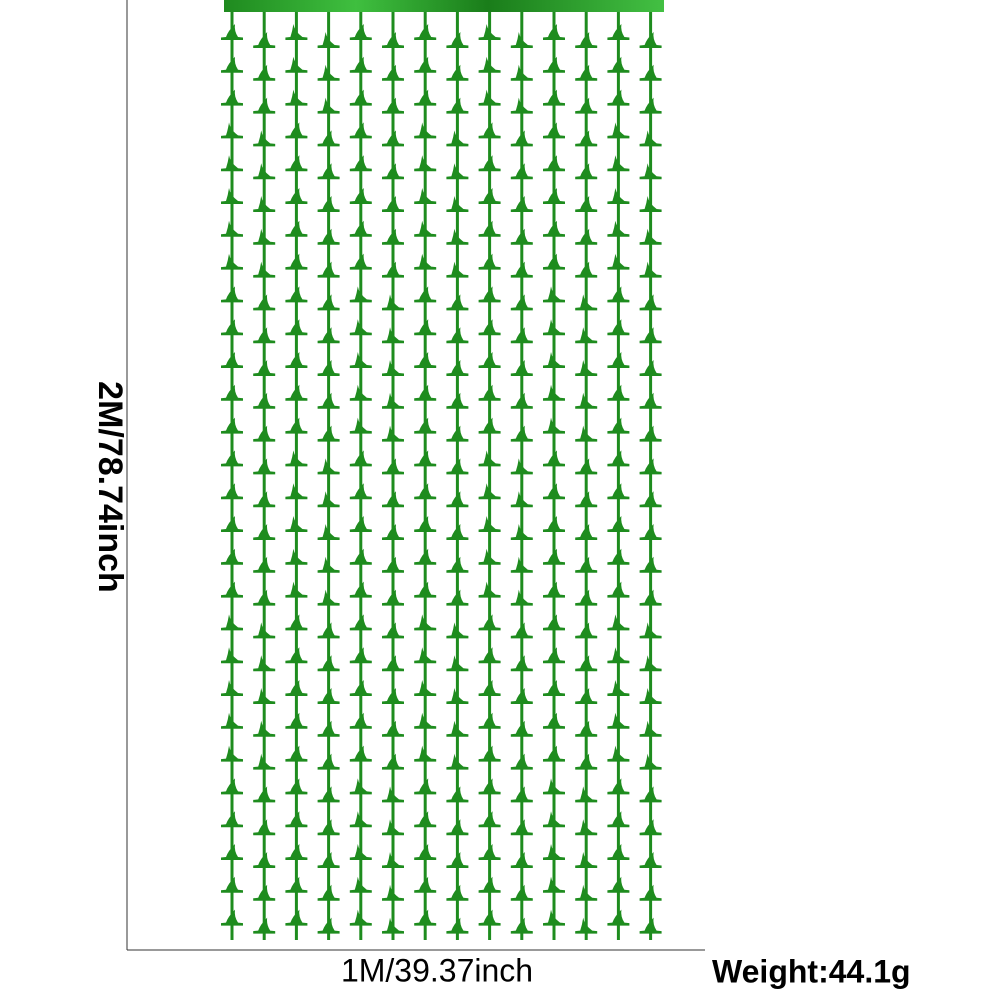  What do you see at coordinates (444, 6) in the screenshot?
I see `curtain-header` at bounding box center [444, 6].